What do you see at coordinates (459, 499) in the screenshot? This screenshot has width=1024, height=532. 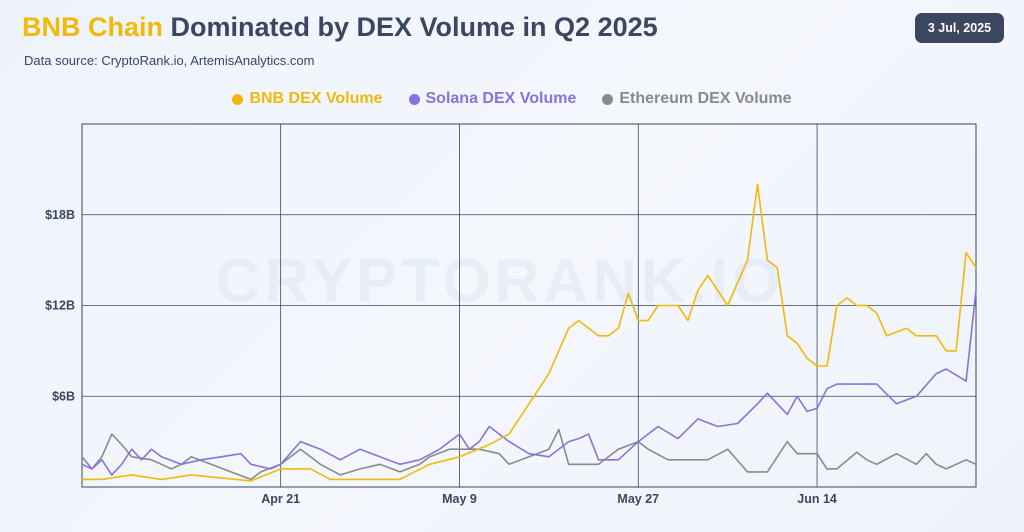 I see `x-tick-label: May 9` at bounding box center [459, 499].